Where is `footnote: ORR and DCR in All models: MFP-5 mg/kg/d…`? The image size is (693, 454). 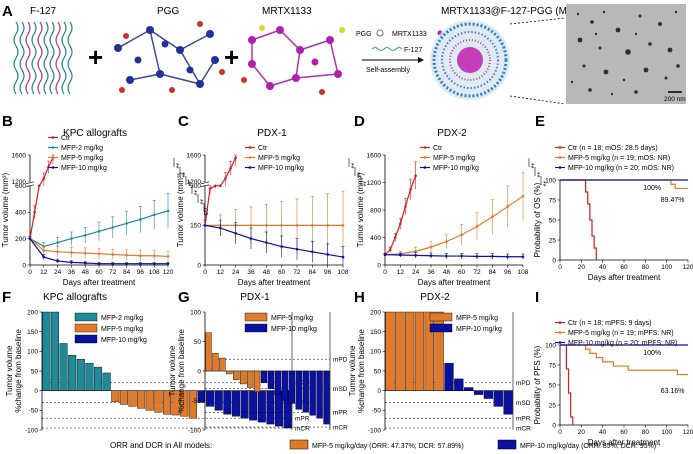
footnote: ORR and DCR in All models: MFP-5 mg/kg/d… is located at coordinates (383, 444).